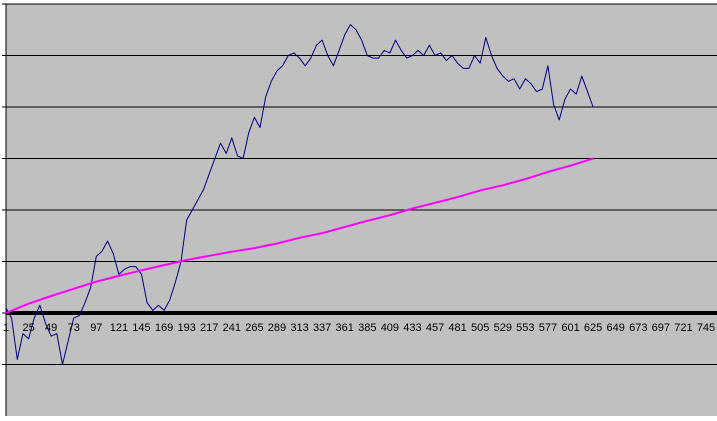 Image resolution: width=717 pixels, height=421 pixels. Describe the element at coordinates (164, 328) in the screenshot. I see `x-tick-label: 169` at that location.